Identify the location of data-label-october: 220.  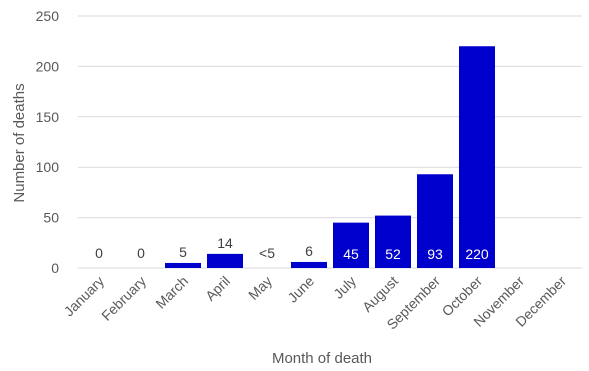
(477, 254).